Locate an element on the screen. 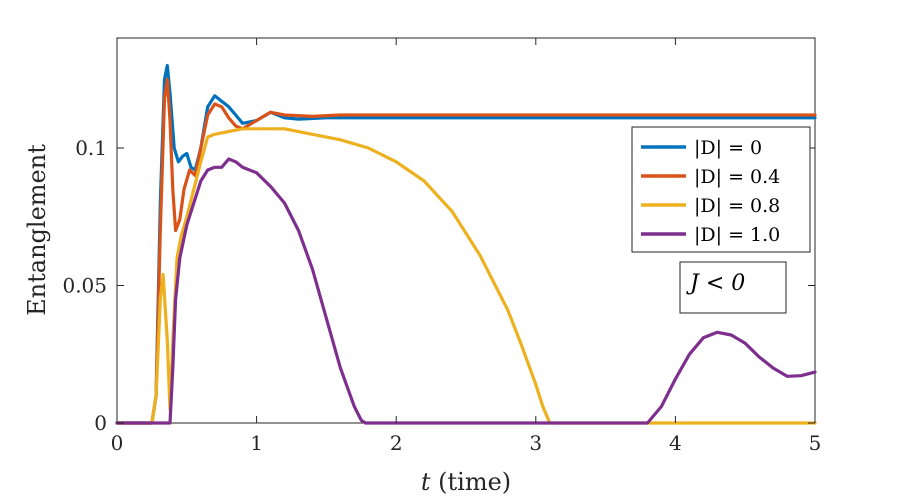 The height and width of the screenshot is (500, 900). legend-label: |D| = 0.4 is located at coordinates (737, 177).